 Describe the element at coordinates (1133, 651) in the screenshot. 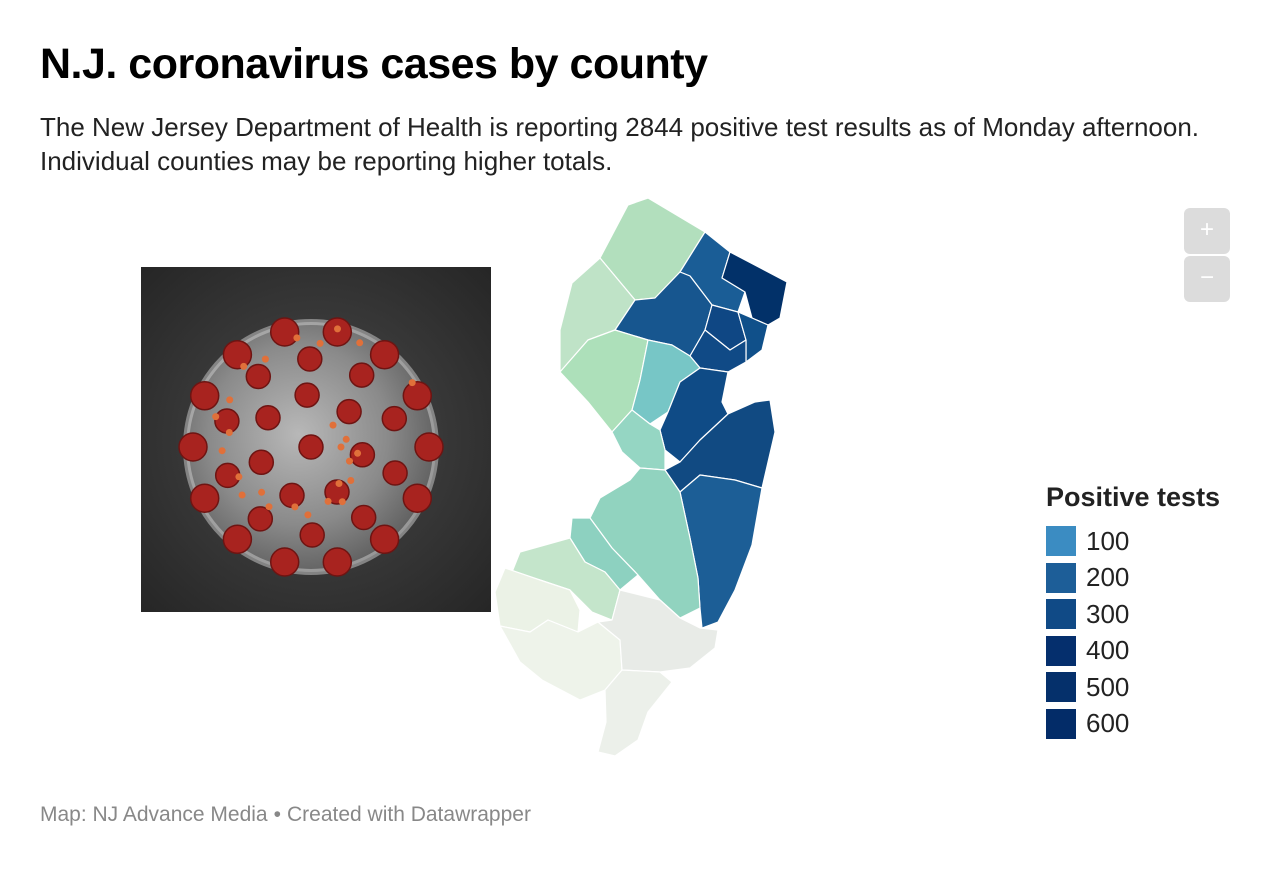

I see `legend-item: 400` at that location.